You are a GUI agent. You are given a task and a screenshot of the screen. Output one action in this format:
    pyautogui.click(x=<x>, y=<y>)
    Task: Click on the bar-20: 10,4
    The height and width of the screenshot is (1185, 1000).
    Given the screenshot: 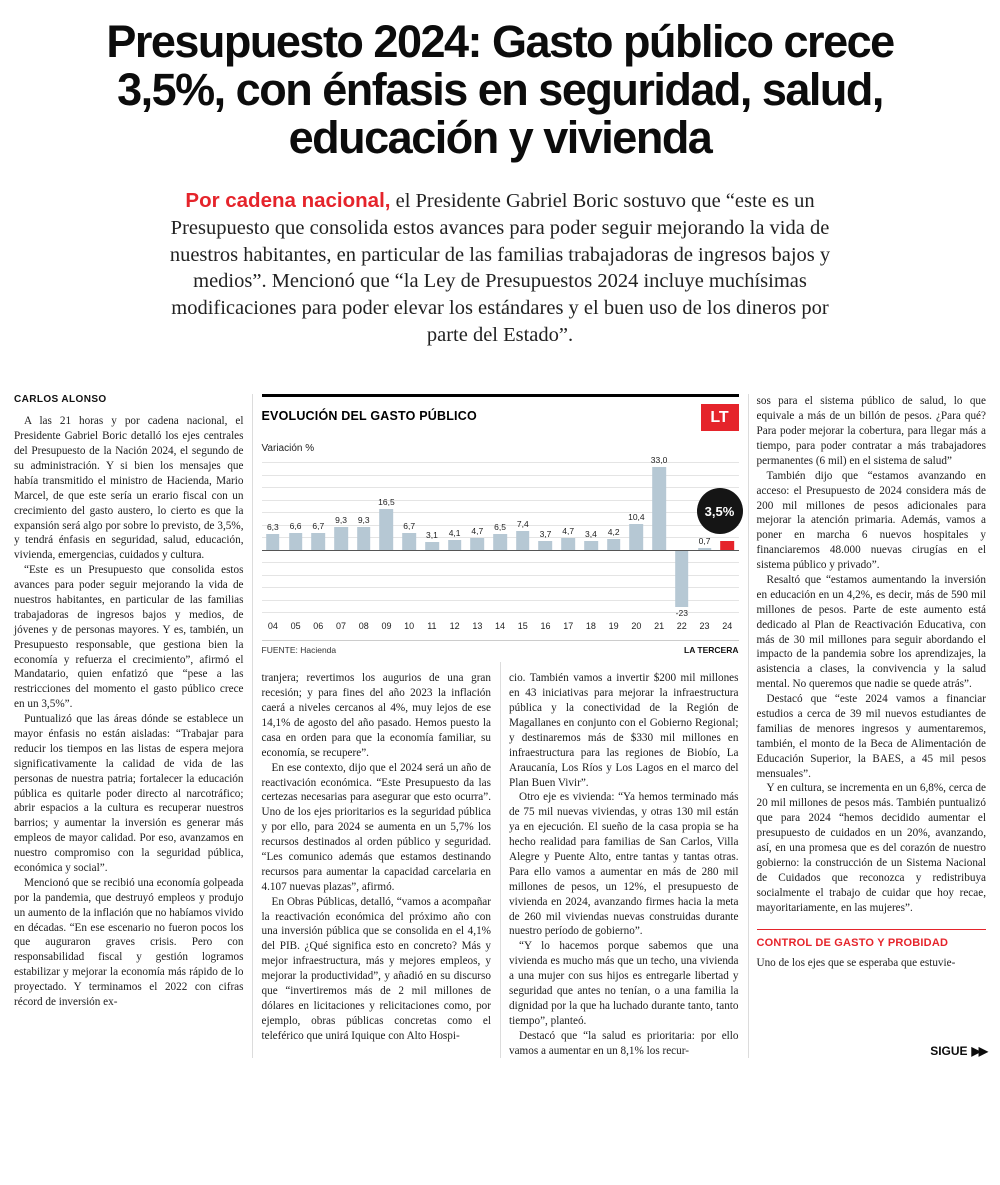 What is the action you would take?
    pyautogui.click(x=636, y=537)
    